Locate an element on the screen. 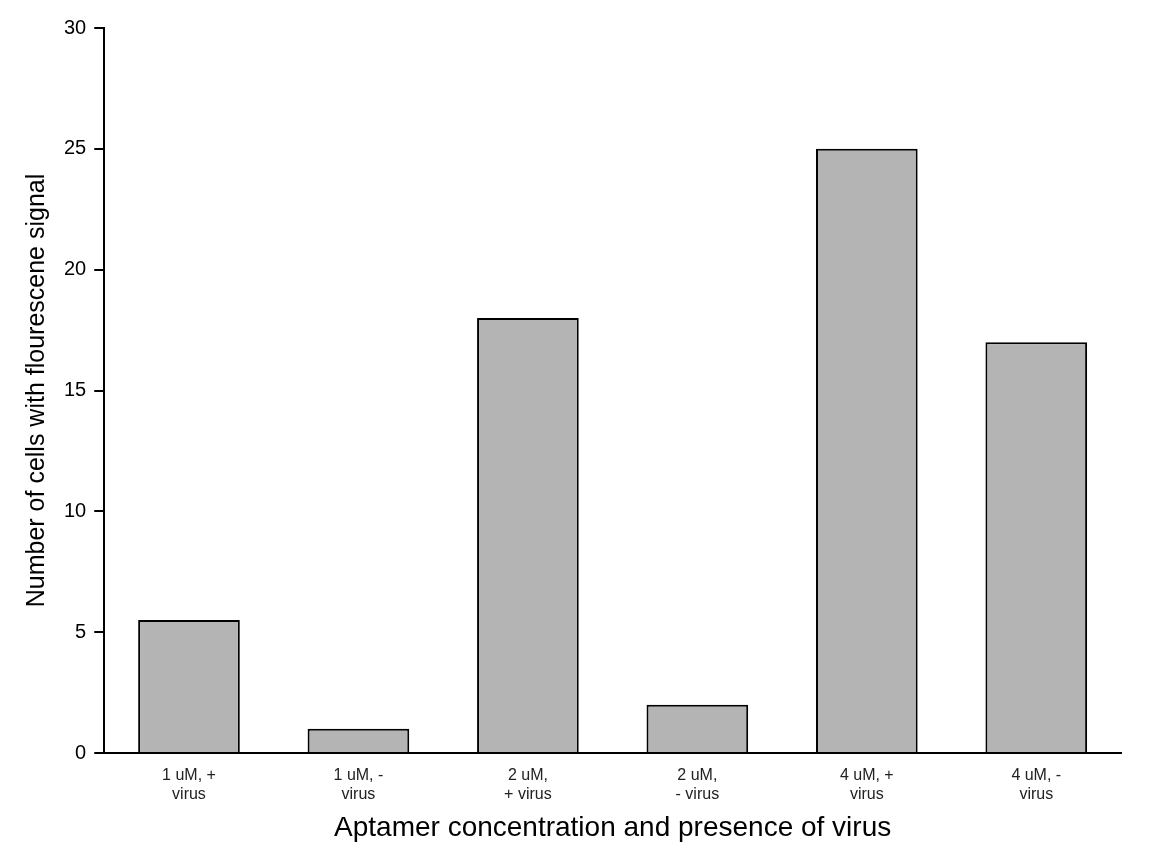 Image resolution: width=1149 pixels, height=862 pixels. x-tick-label: 2 uM, - virus is located at coordinates (697, 784).